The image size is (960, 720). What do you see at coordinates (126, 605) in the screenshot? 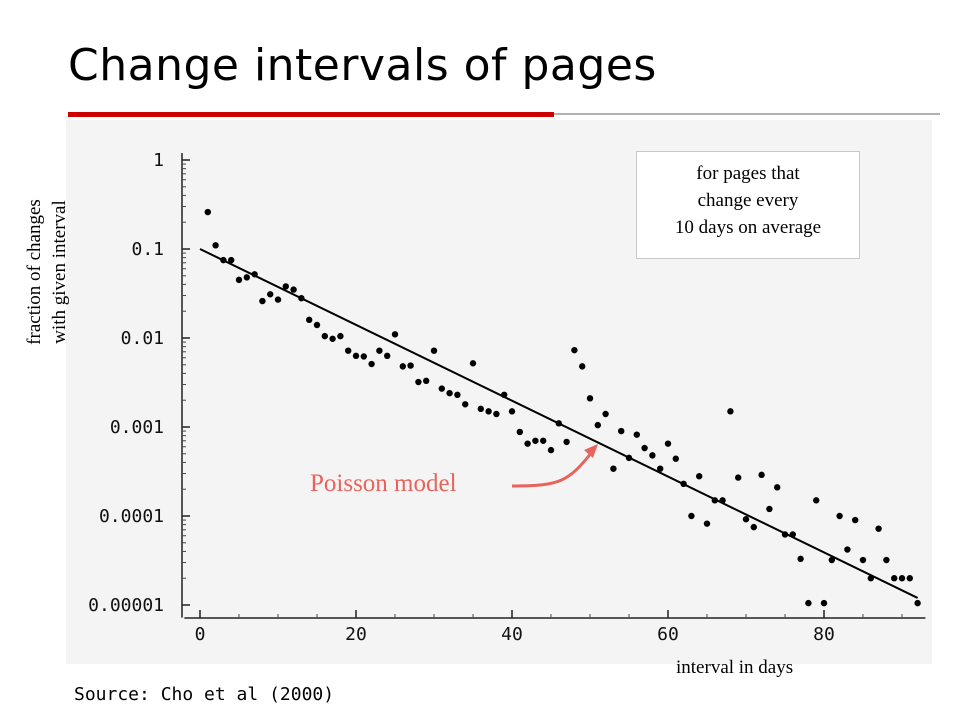
I see `y-tick-label: 0.00001` at bounding box center [126, 605].